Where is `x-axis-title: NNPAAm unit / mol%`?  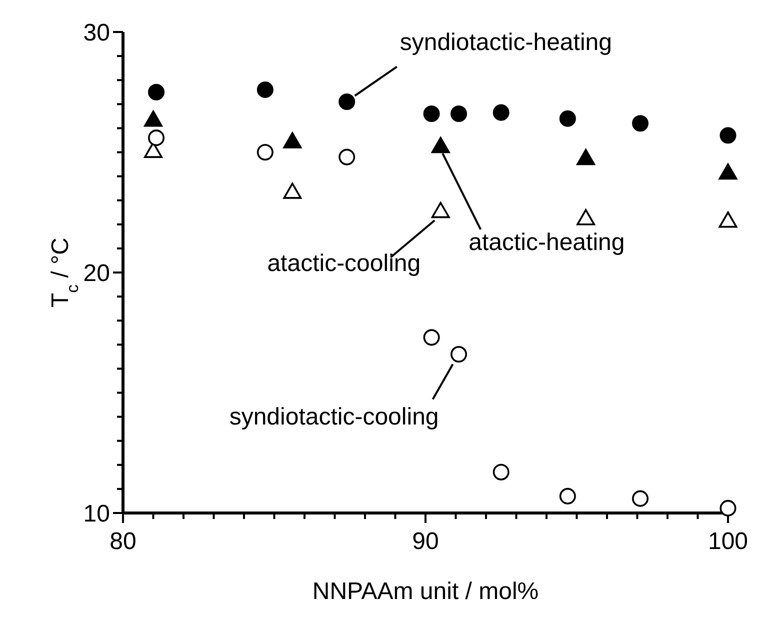 x-axis-title: NNPAAm unit / mol% is located at coordinates (425, 591).